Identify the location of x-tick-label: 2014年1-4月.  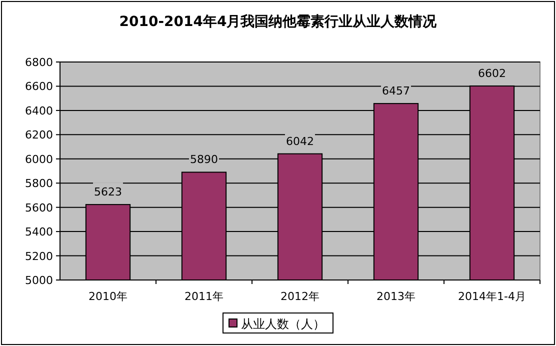
(492, 296).